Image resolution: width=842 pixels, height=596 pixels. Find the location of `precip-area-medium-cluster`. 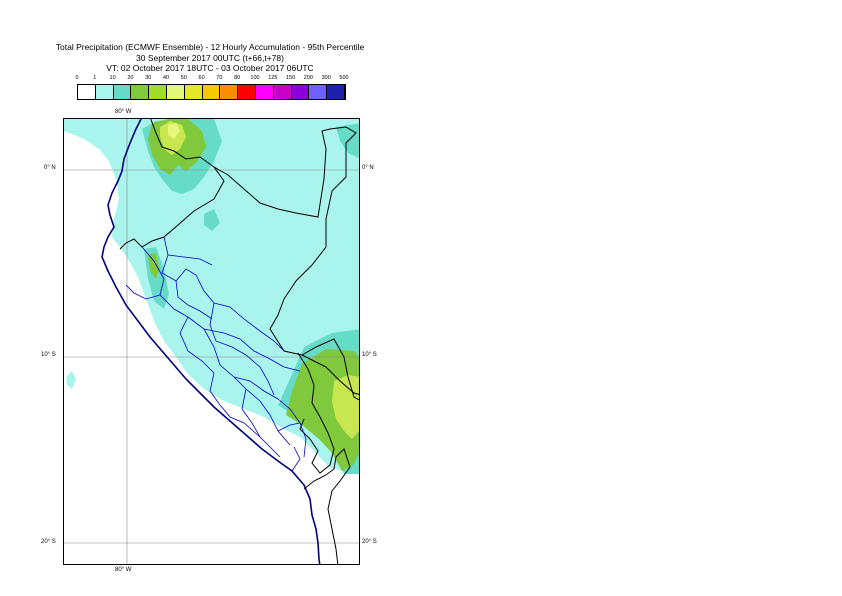

precip-area-medium-cluster is located at coordinates (212, 220).